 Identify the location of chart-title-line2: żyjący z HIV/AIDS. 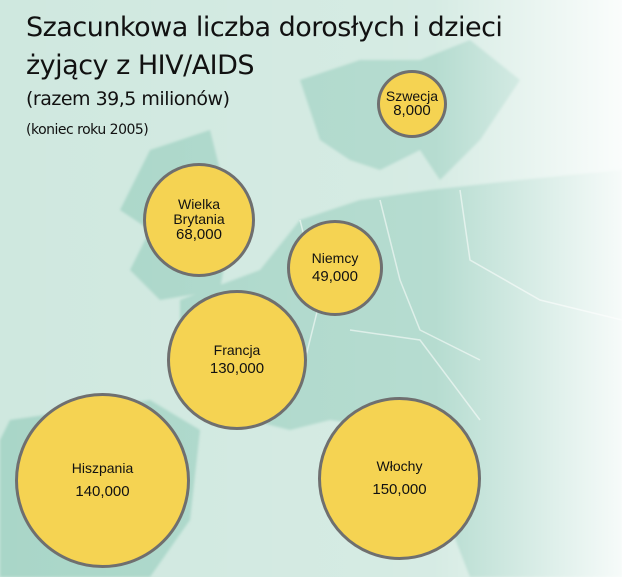
(140, 65).